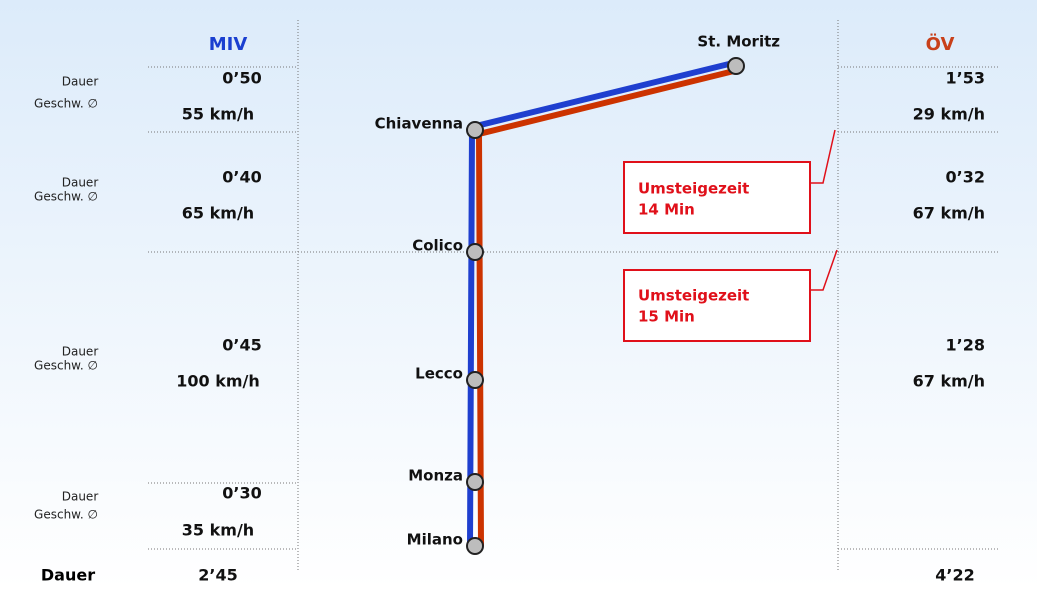 This screenshot has height=589, width=1037. I want to click on oev-time: 1’28, so click(965, 345).